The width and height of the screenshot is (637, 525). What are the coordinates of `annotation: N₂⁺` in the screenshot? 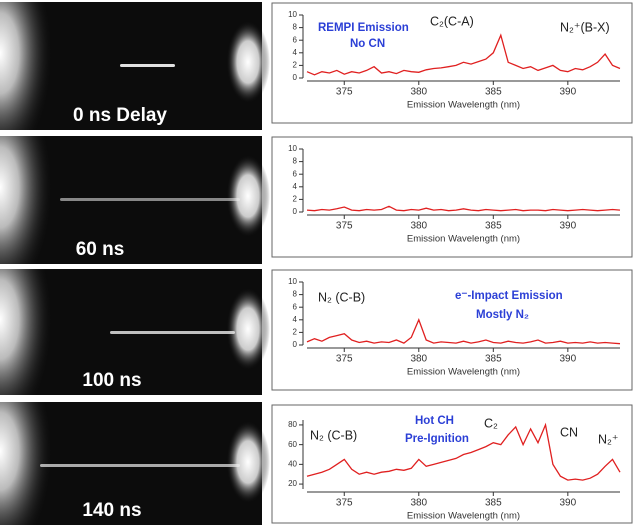 It's located at (608, 439).